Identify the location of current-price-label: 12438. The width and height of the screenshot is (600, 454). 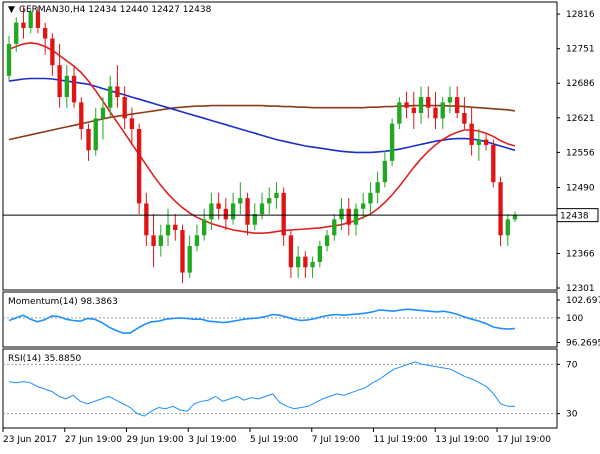
(574, 217).